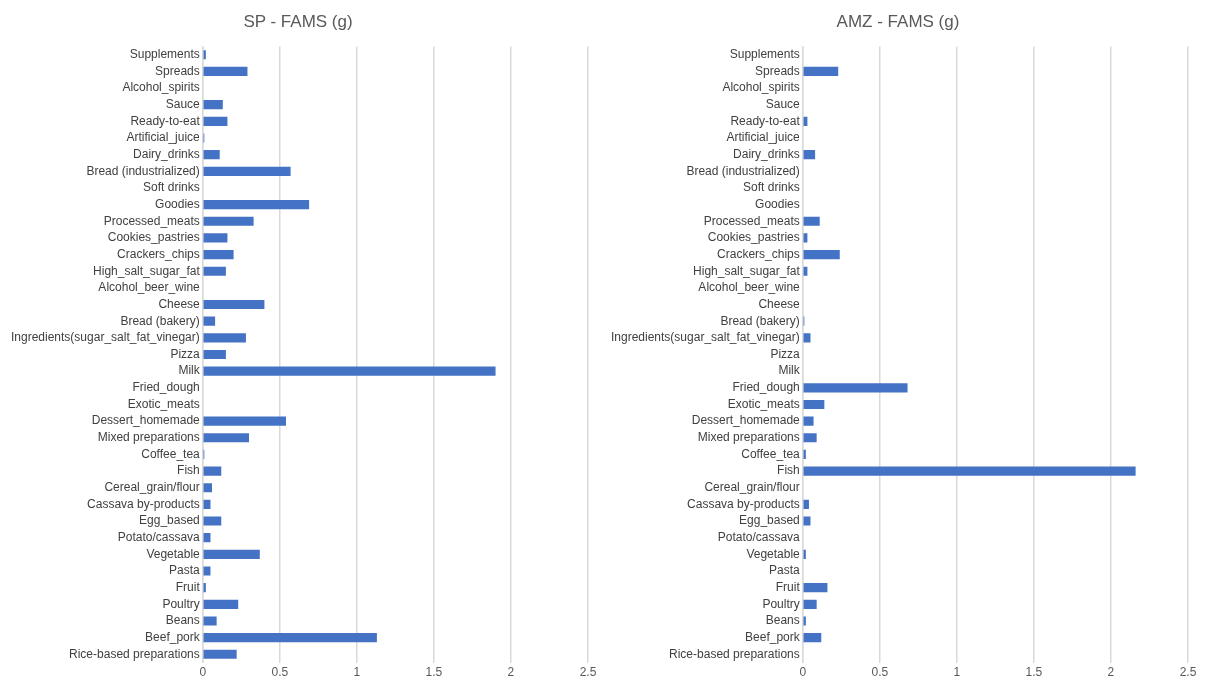  I want to click on y-tick-label: Soft drinks, so click(771, 187).